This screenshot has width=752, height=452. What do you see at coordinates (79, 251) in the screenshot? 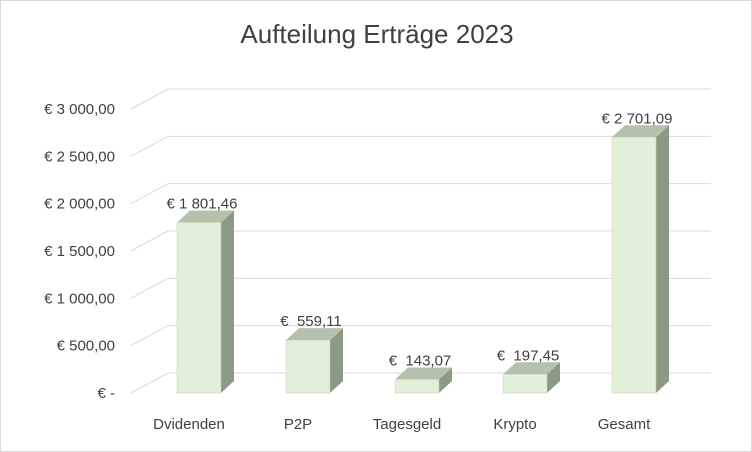
I see `y-tick-label: € 1 500,00` at bounding box center [79, 251].